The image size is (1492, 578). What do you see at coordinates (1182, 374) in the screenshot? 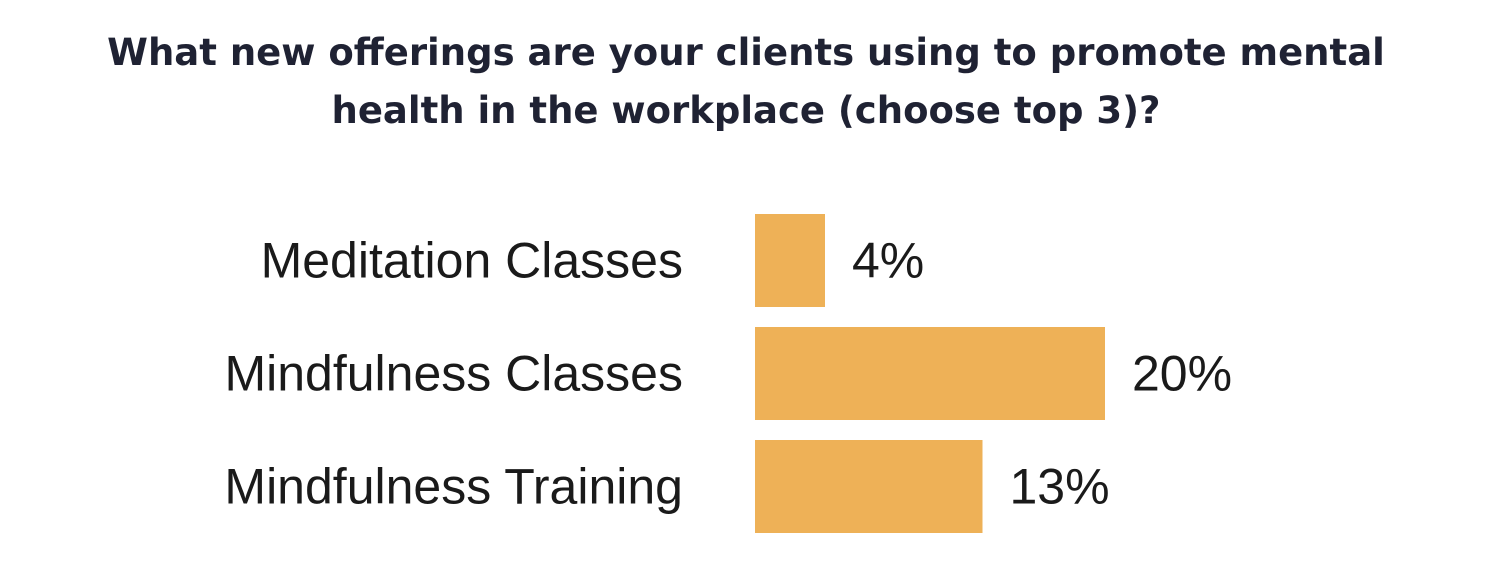
I see `value-label: 20%` at bounding box center [1182, 374].